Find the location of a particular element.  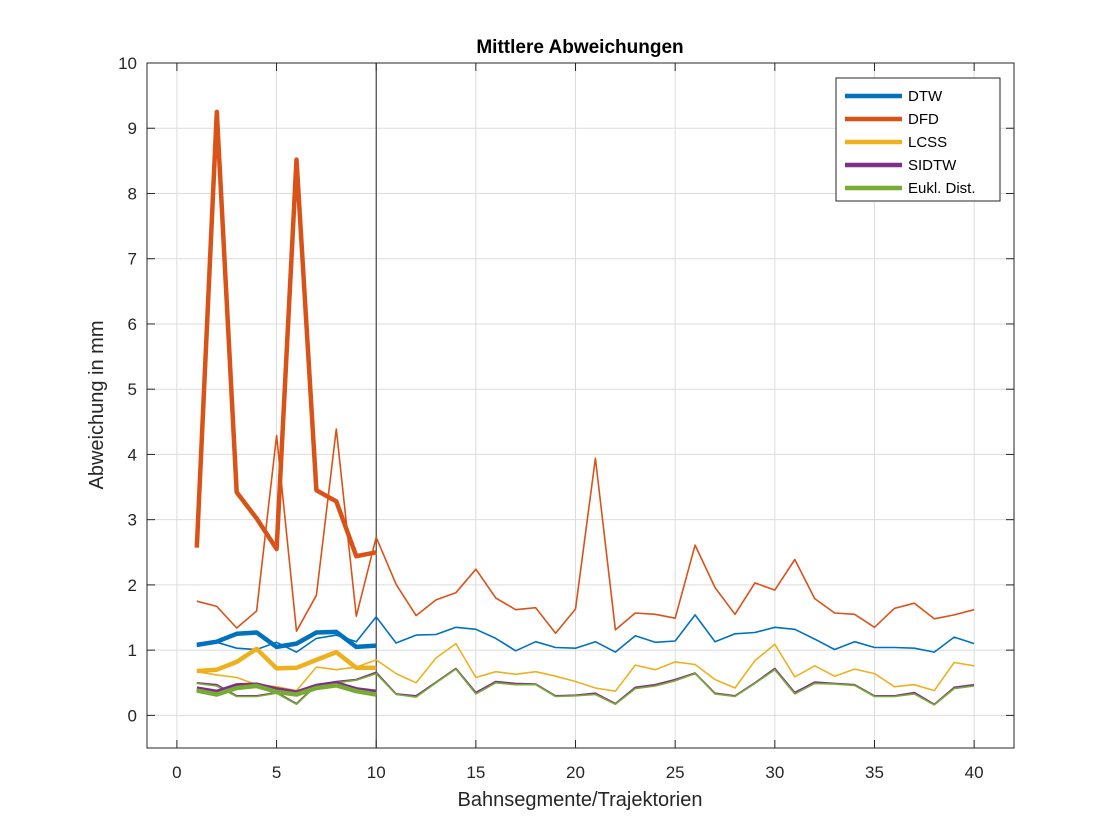

chart-title: Mittlere Abweichungen is located at coordinates (579, 47).